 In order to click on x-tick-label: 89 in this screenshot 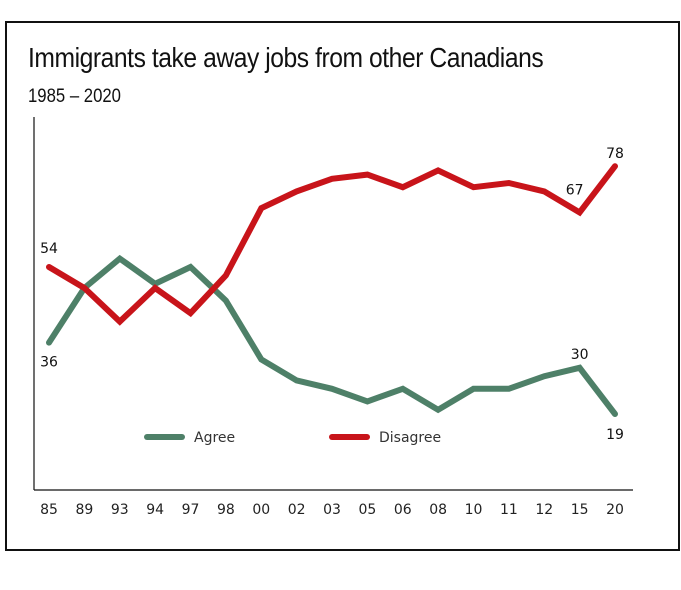, I will do `click(84, 510)`.